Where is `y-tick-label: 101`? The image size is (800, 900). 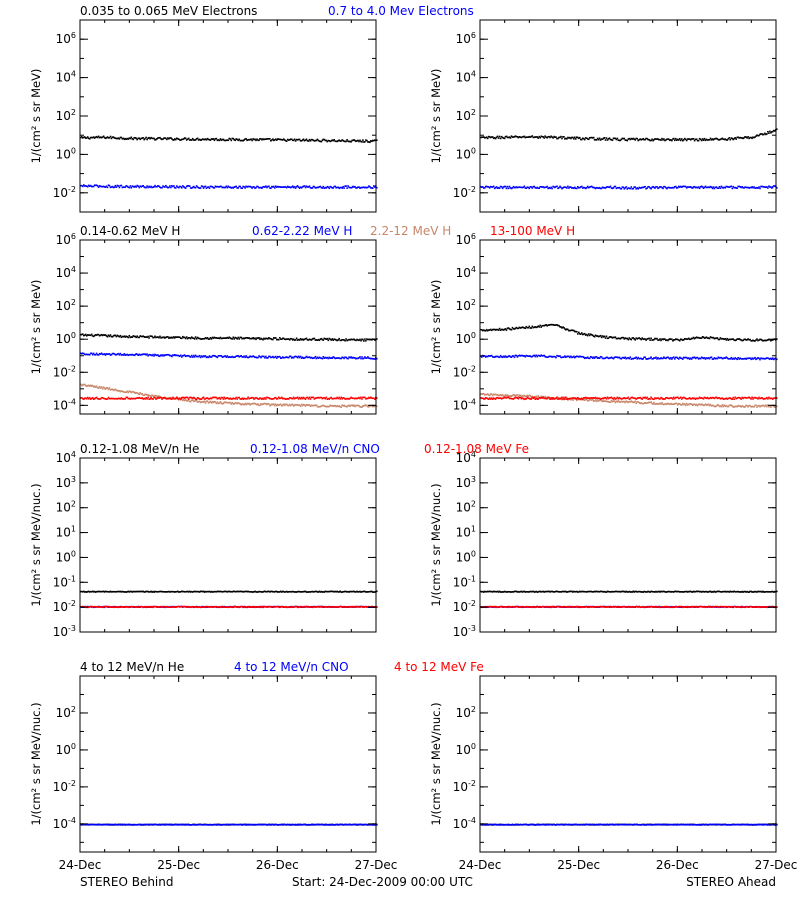 y-tick-label: 101 is located at coordinates (66, 532).